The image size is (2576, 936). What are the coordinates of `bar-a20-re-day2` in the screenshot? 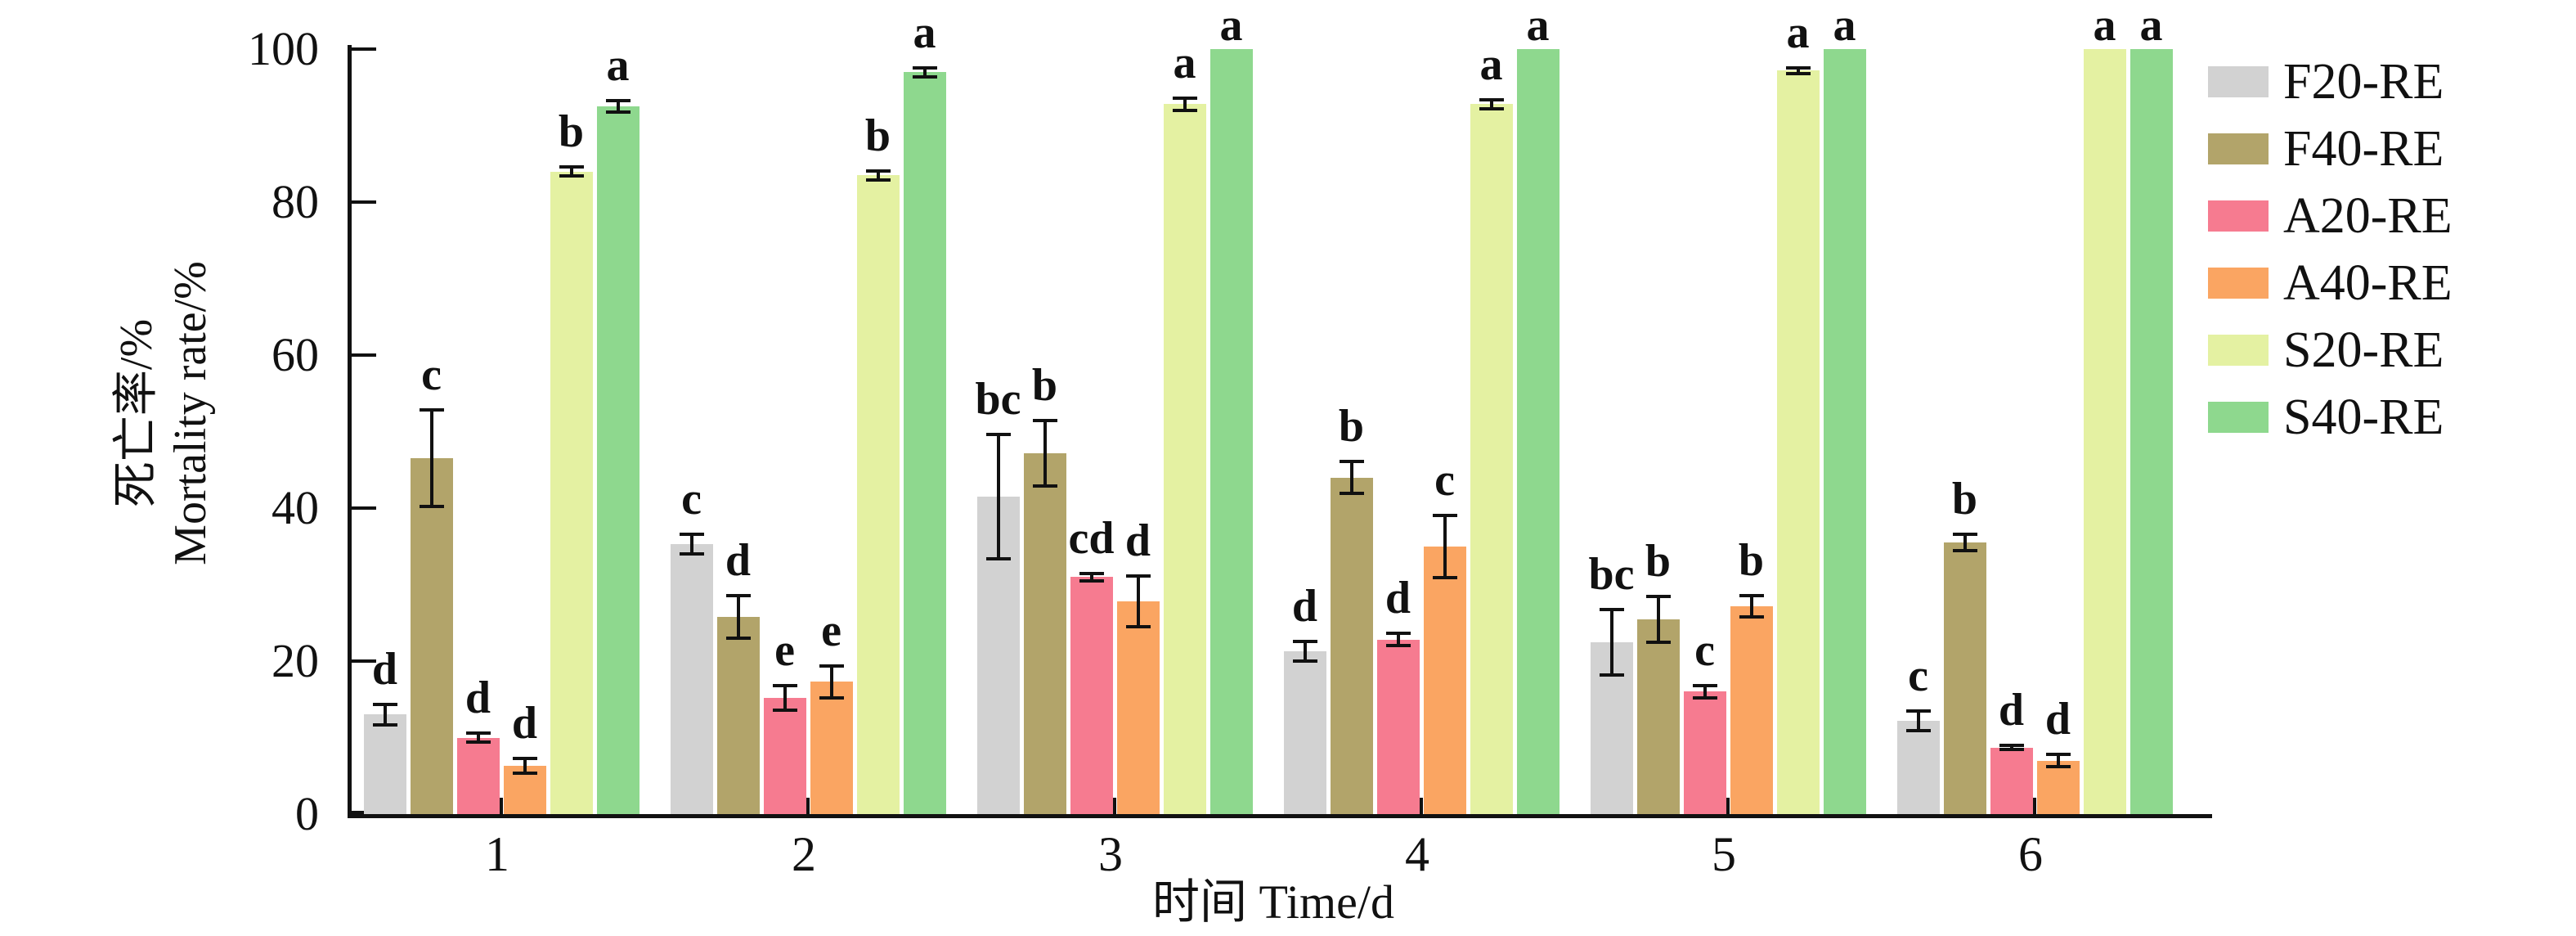 It's located at (784, 756).